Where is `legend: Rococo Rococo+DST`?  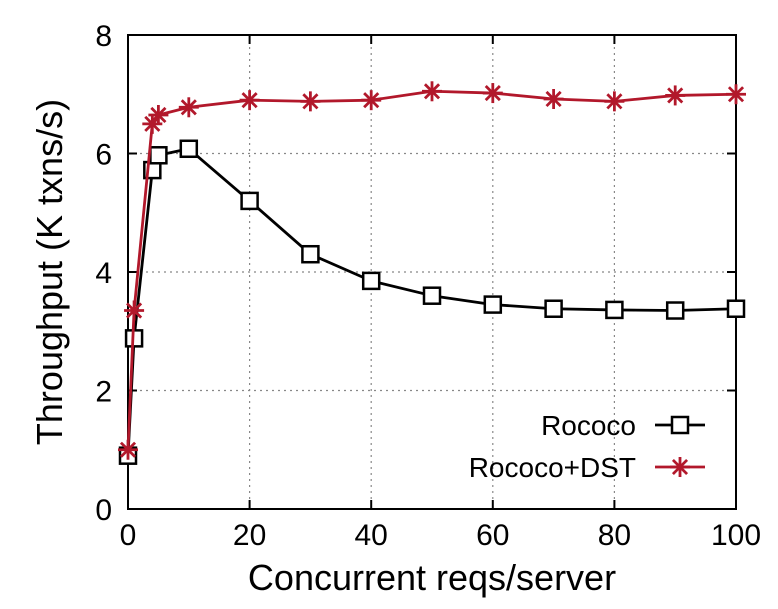
legend: Rococo Rococo+DST is located at coordinates (587, 446).